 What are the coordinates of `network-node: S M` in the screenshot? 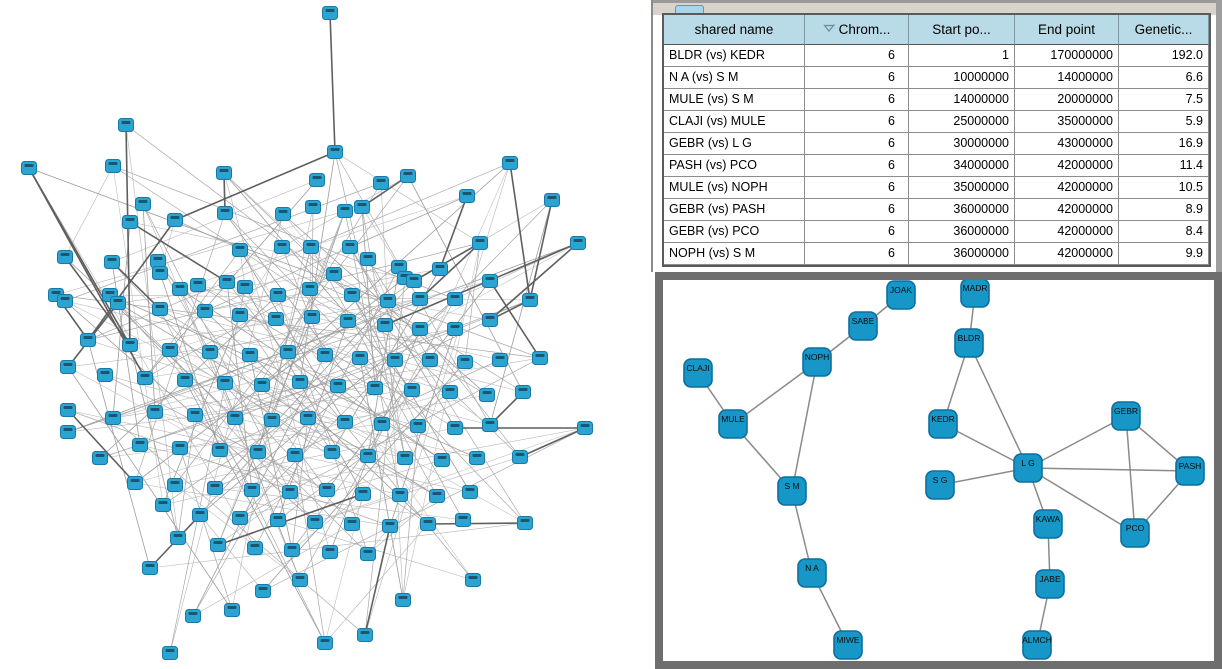 It's located at (792, 491).